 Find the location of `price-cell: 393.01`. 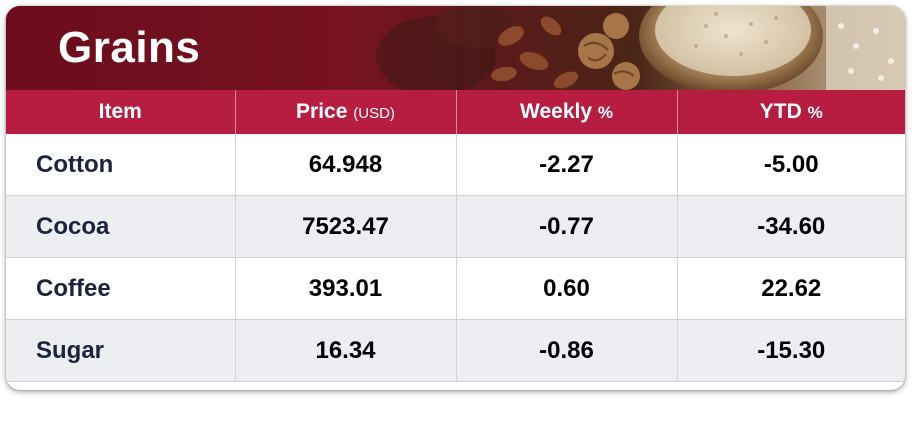

price-cell: 393.01 is located at coordinates (346, 288).